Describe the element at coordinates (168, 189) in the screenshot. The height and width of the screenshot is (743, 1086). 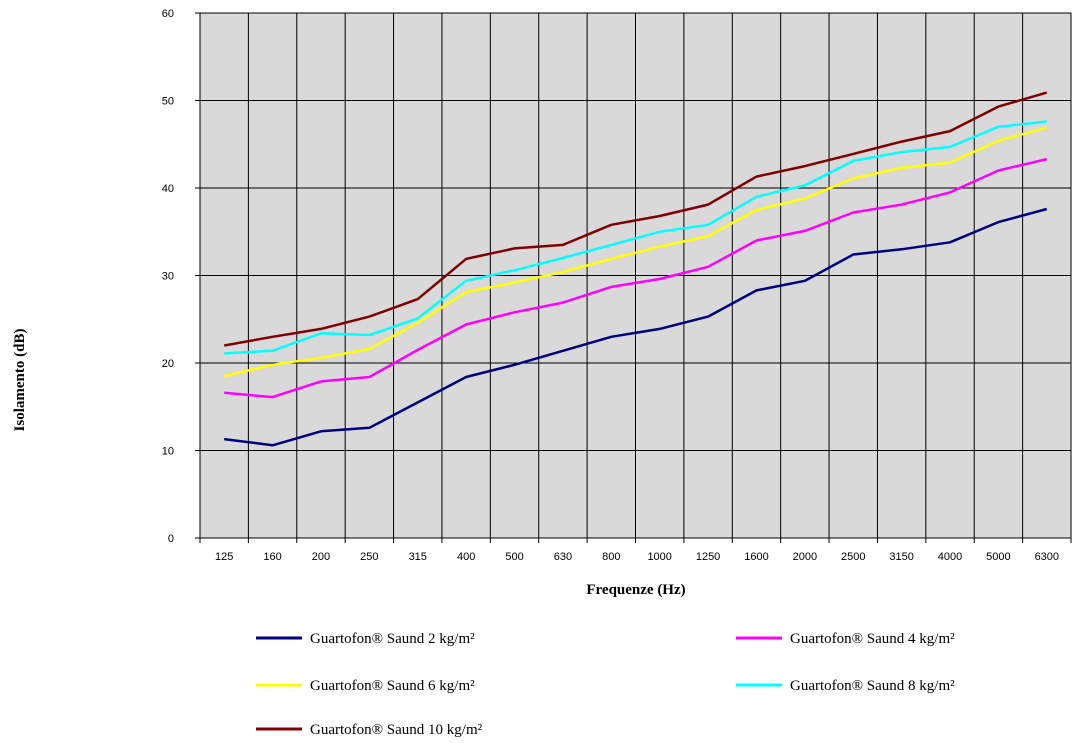
I see `y-tick-label: 40` at that location.